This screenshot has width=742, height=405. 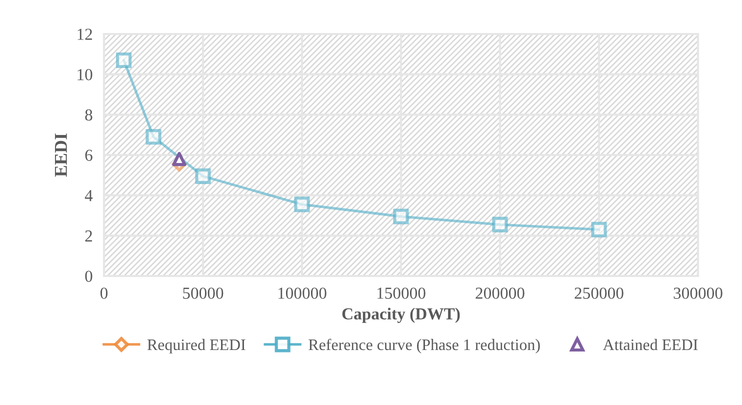 What do you see at coordinates (85, 34) in the screenshot?
I see `y-tick-label: 12` at bounding box center [85, 34].